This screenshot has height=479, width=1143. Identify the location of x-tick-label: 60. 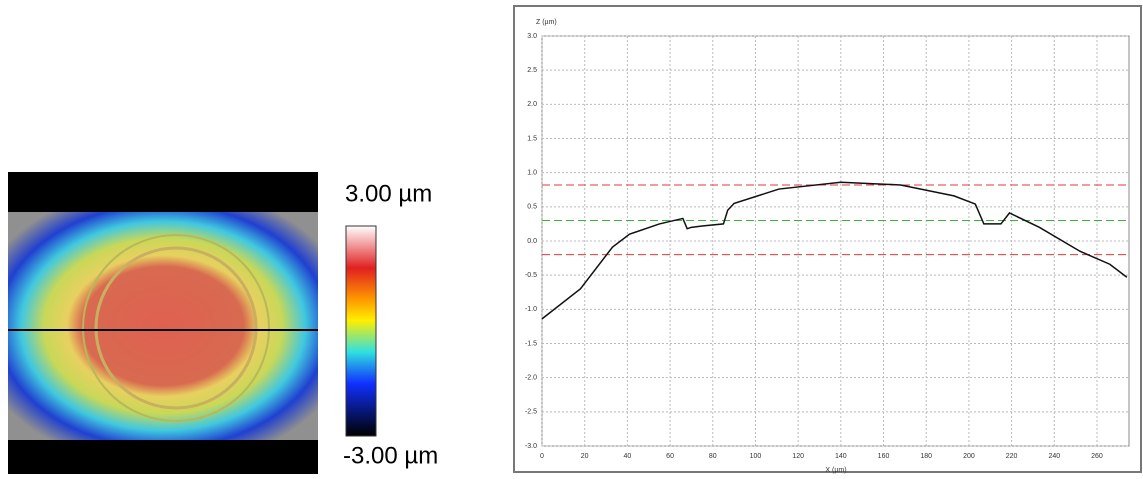
(670, 456).